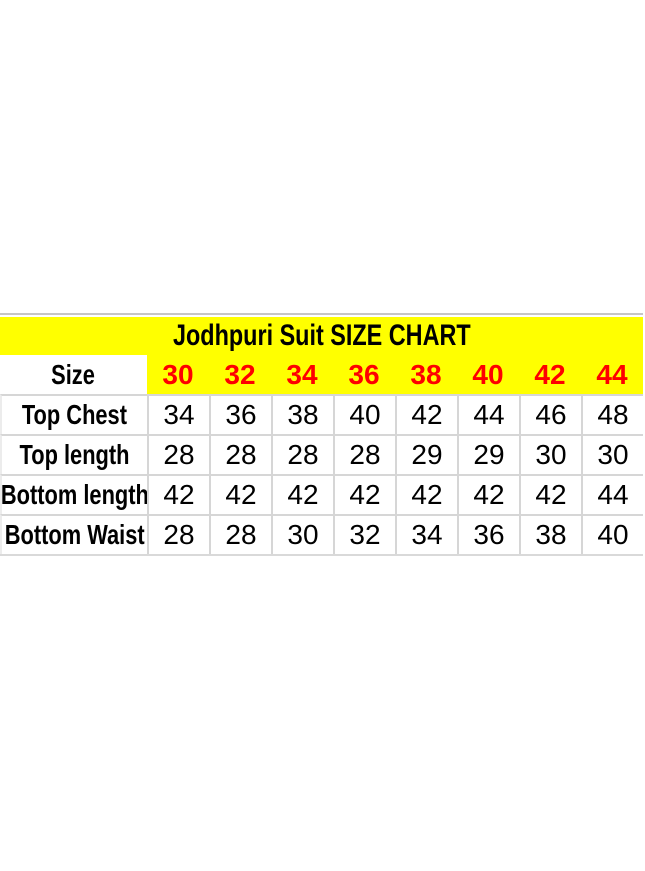 The image size is (645, 871). I want to click on header-size-label-cell: Size, so click(73, 374).